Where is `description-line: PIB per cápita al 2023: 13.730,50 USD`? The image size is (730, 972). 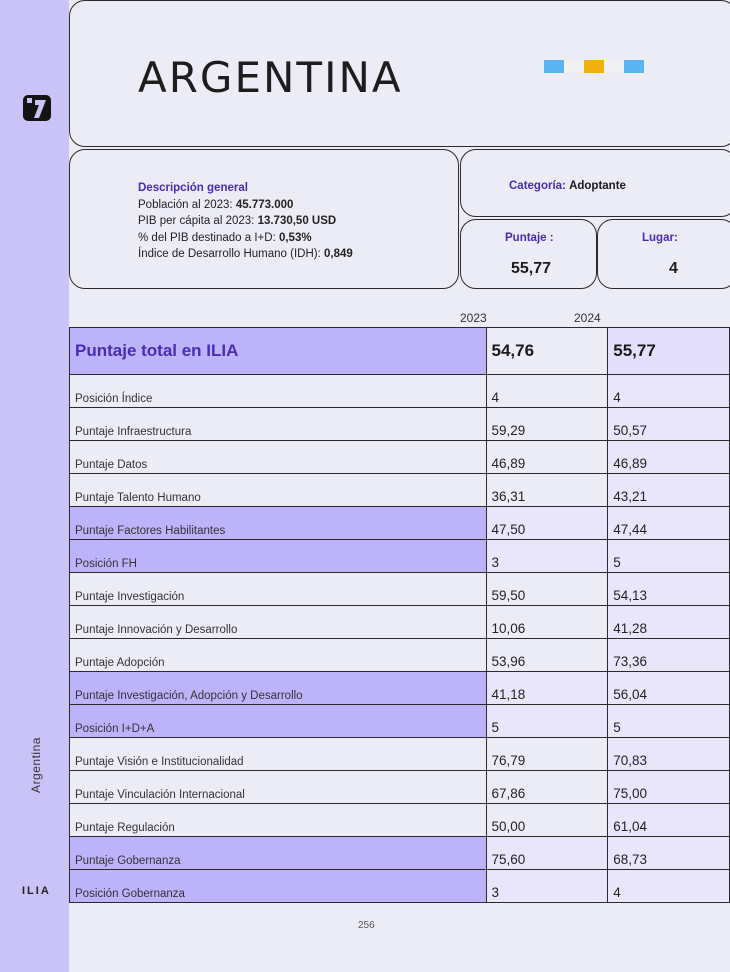
description-line: PIB per cápita al 2023: 13.730,50 USD is located at coordinates (245, 221).